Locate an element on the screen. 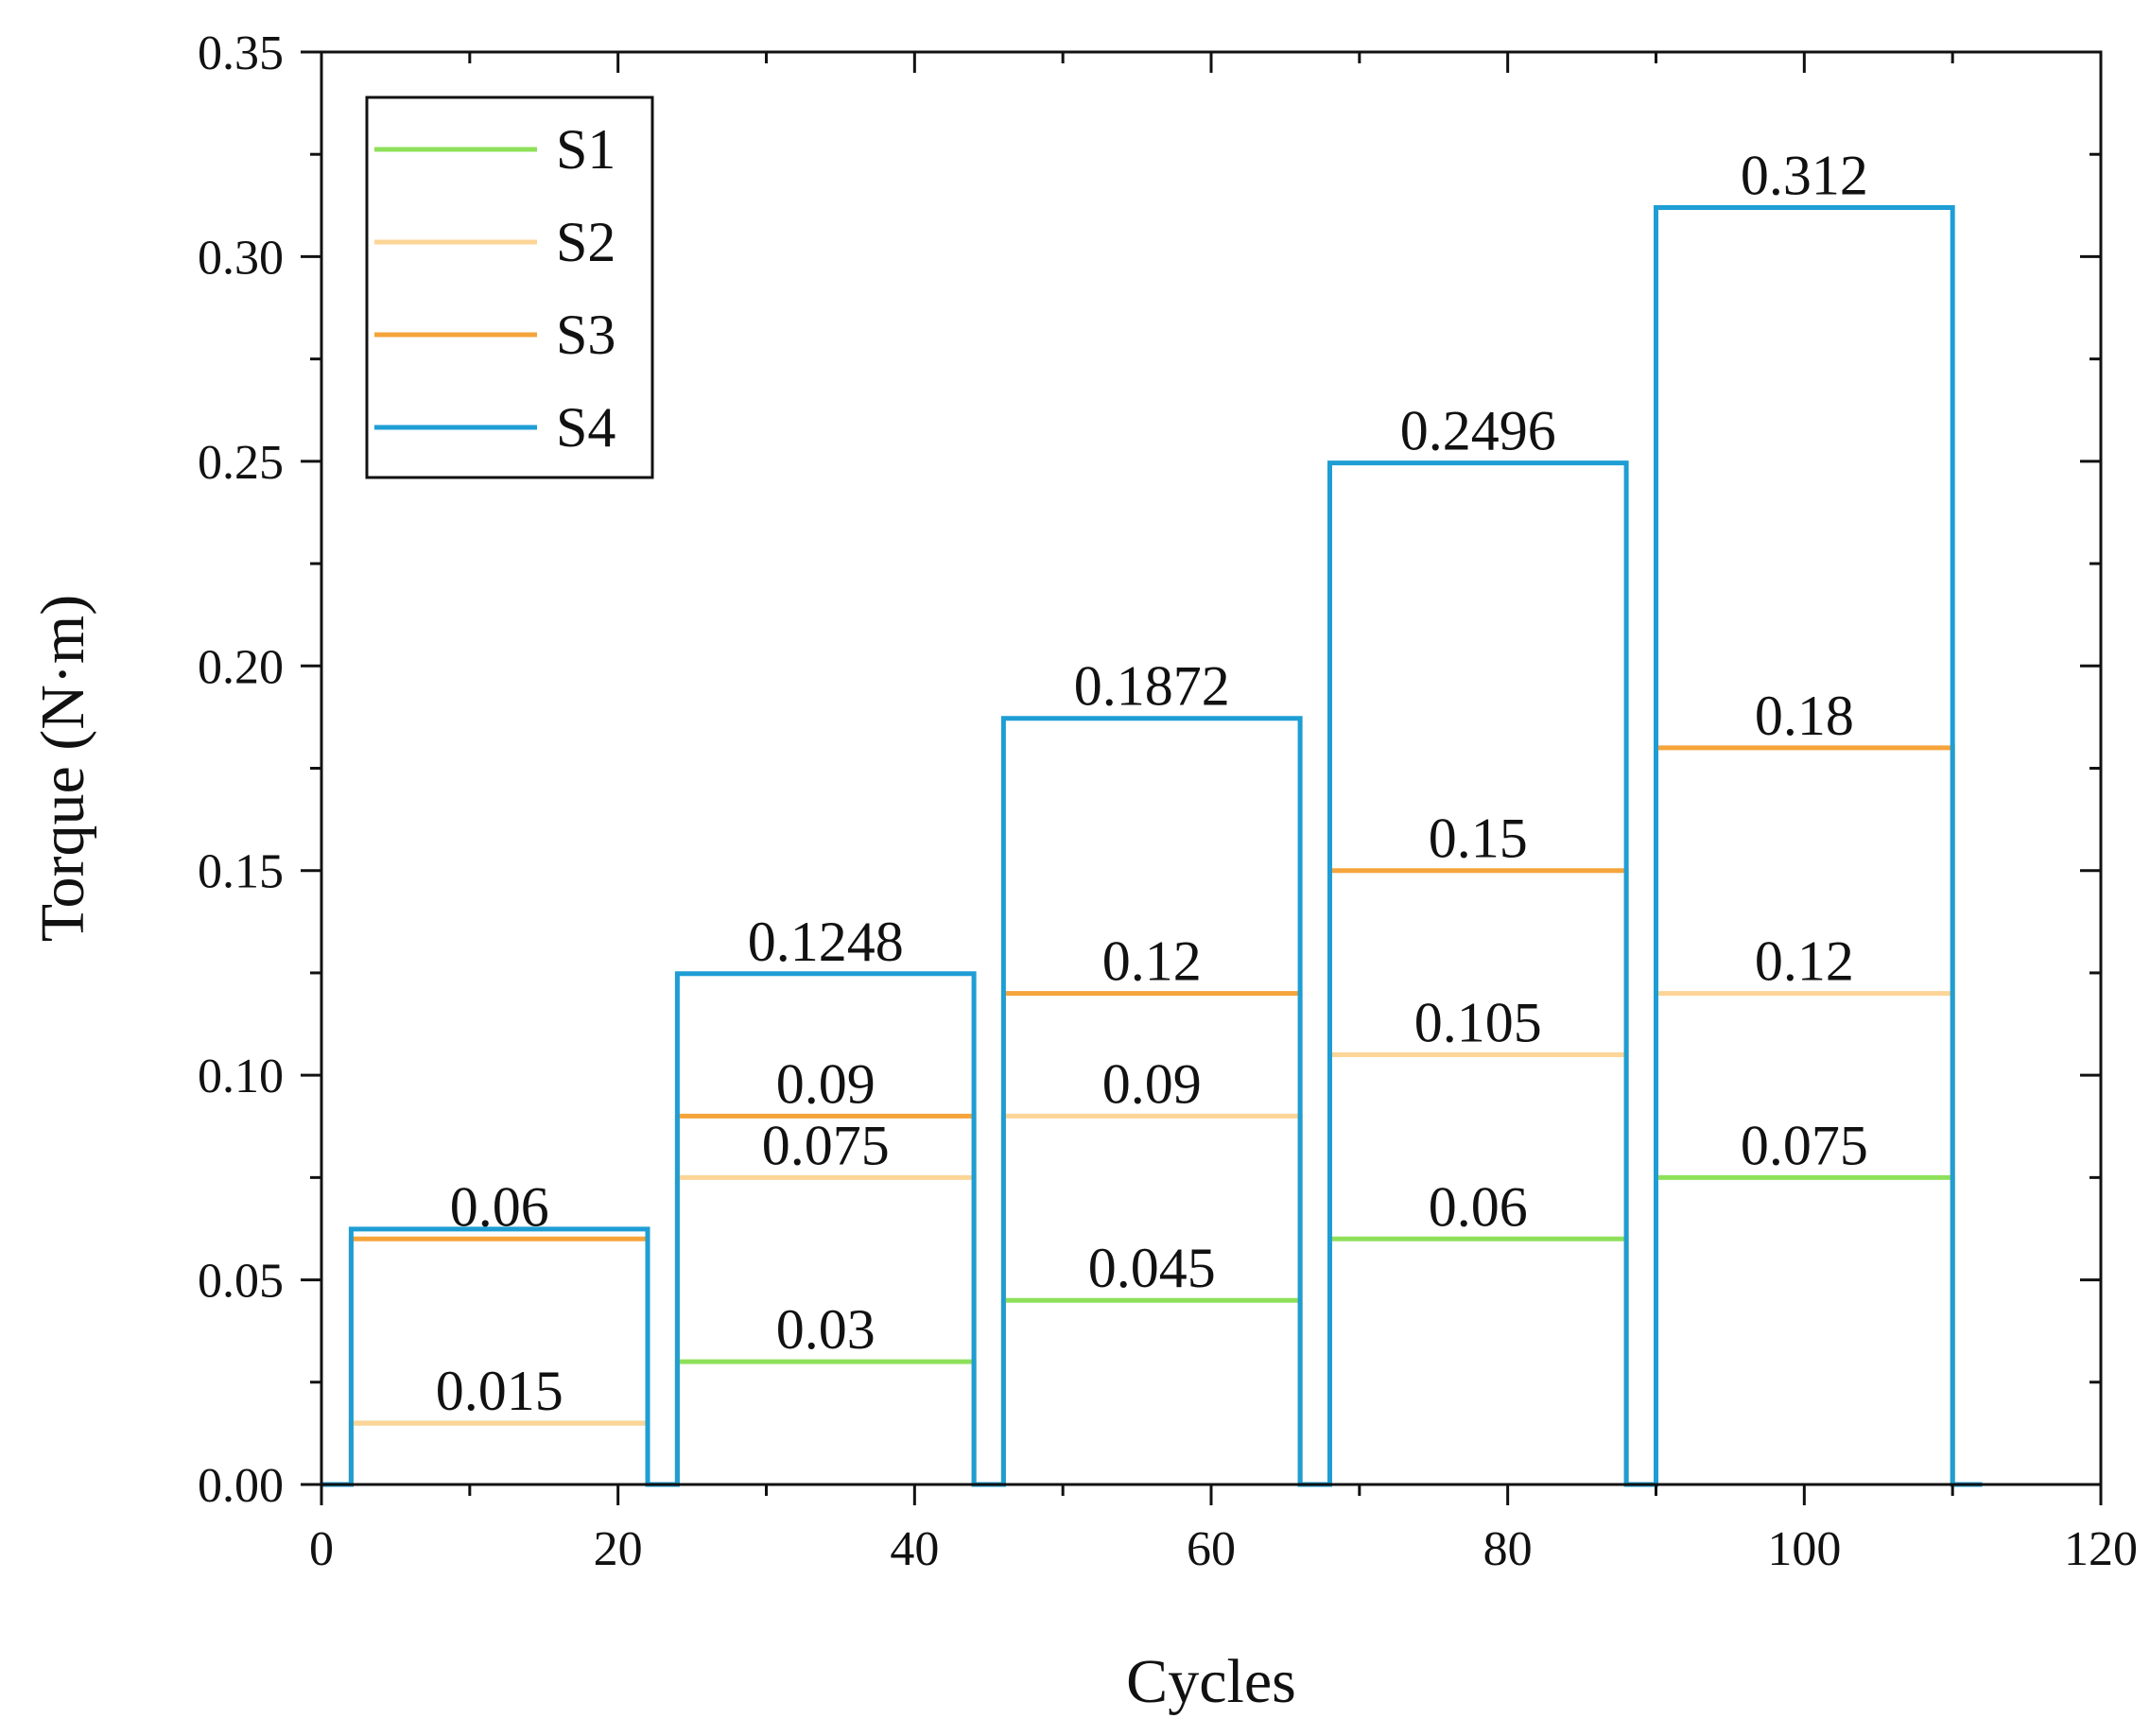 The height and width of the screenshot is (1736, 2150). y-tick-label: 0.00 is located at coordinates (241, 1486).